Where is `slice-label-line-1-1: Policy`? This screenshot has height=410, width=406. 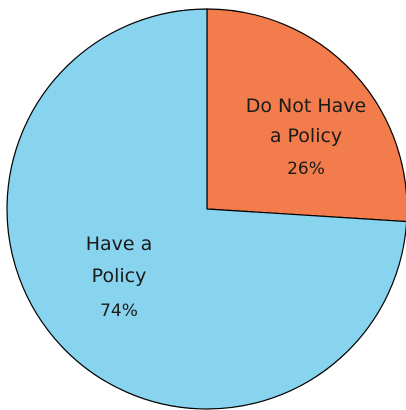
slice-label-line-1-1: Policy is located at coordinates (119, 276).